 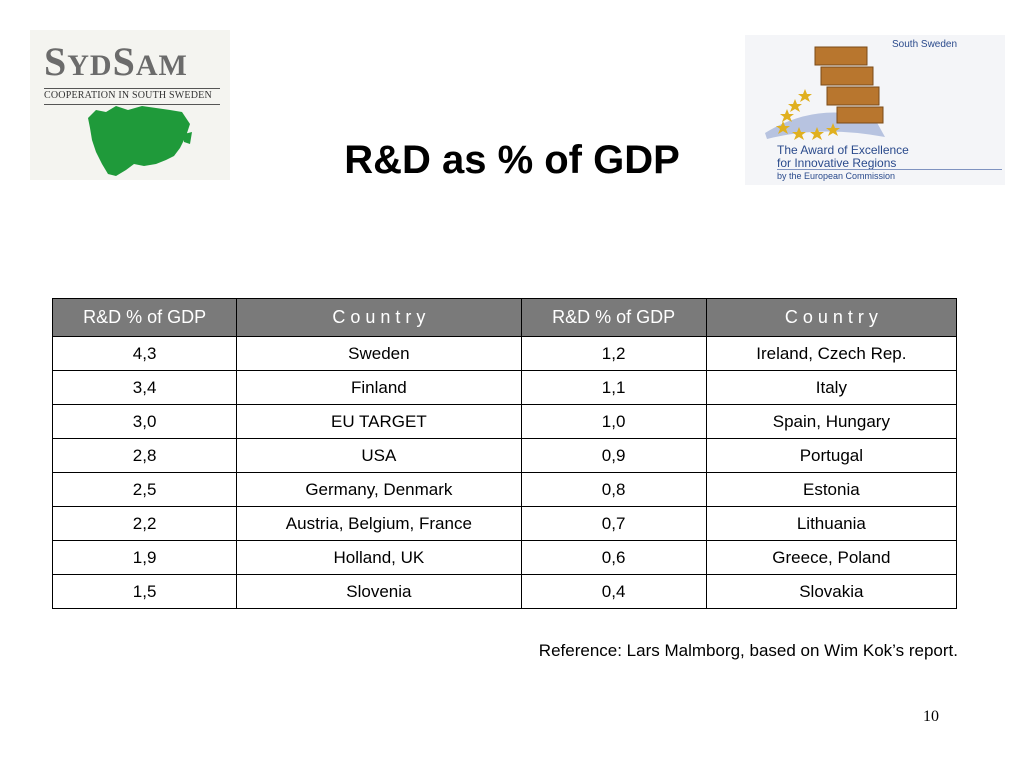 What do you see at coordinates (613, 353) in the screenshot?
I see `cell-rd-value: 1,2` at bounding box center [613, 353].